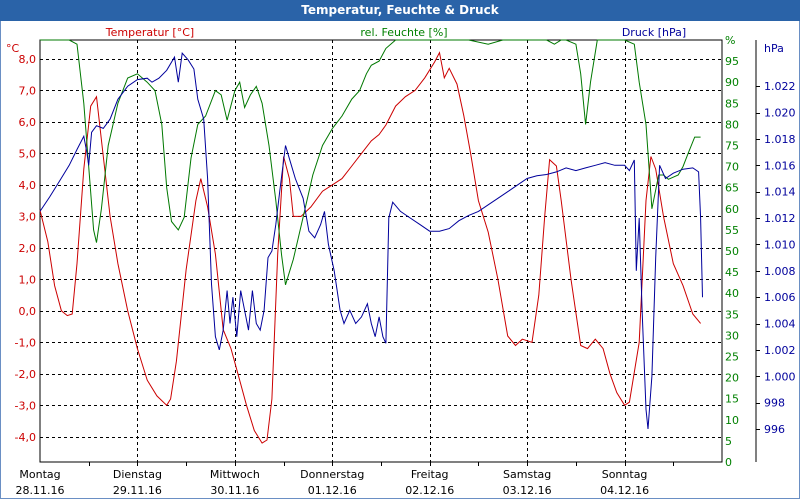 Image resolution: width=800 pixels, height=500 pixels. Describe the element at coordinates (235, 474) in the screenshot. I see `x-day-label: Mittwoch` at that location.